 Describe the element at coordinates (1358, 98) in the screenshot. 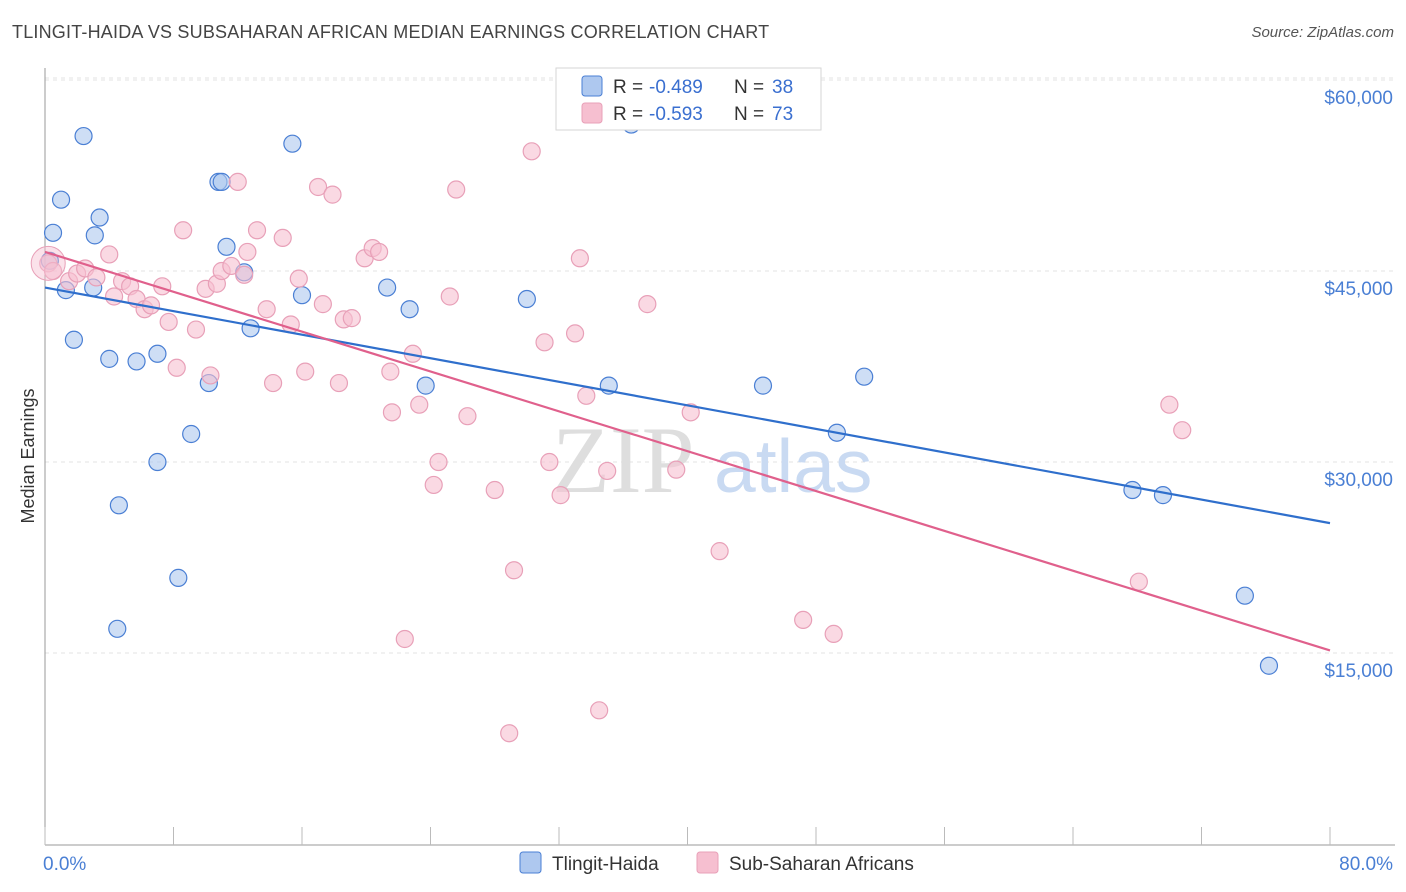

I see `y-tick-label: $60,000` at that location.